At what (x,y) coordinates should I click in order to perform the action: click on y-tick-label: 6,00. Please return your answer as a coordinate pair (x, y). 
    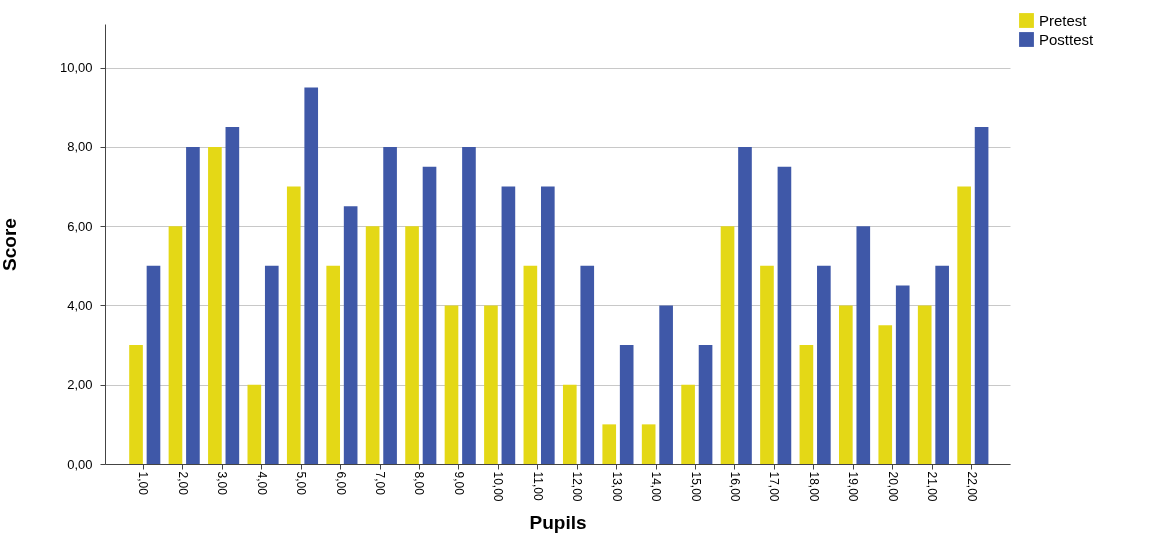
    Looking at the image, I should click on (80, 226).